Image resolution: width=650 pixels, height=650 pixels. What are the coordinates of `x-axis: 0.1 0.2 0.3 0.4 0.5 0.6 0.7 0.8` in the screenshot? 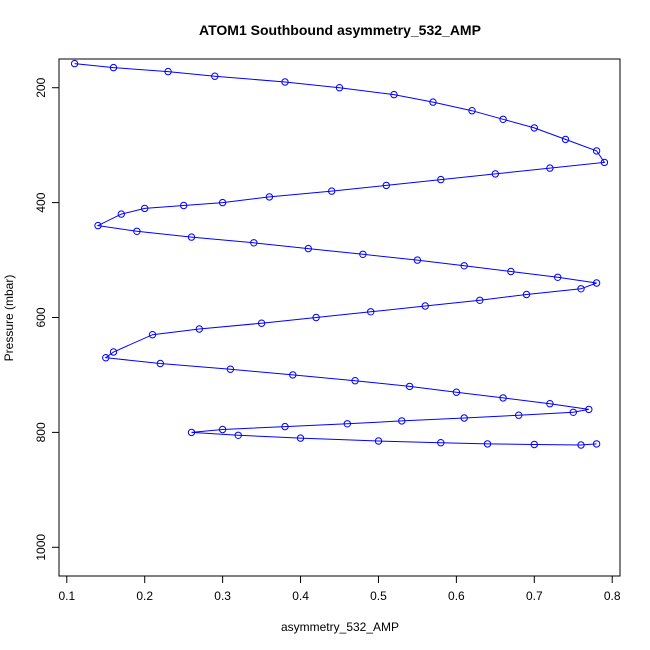 It's located at (339, 589).